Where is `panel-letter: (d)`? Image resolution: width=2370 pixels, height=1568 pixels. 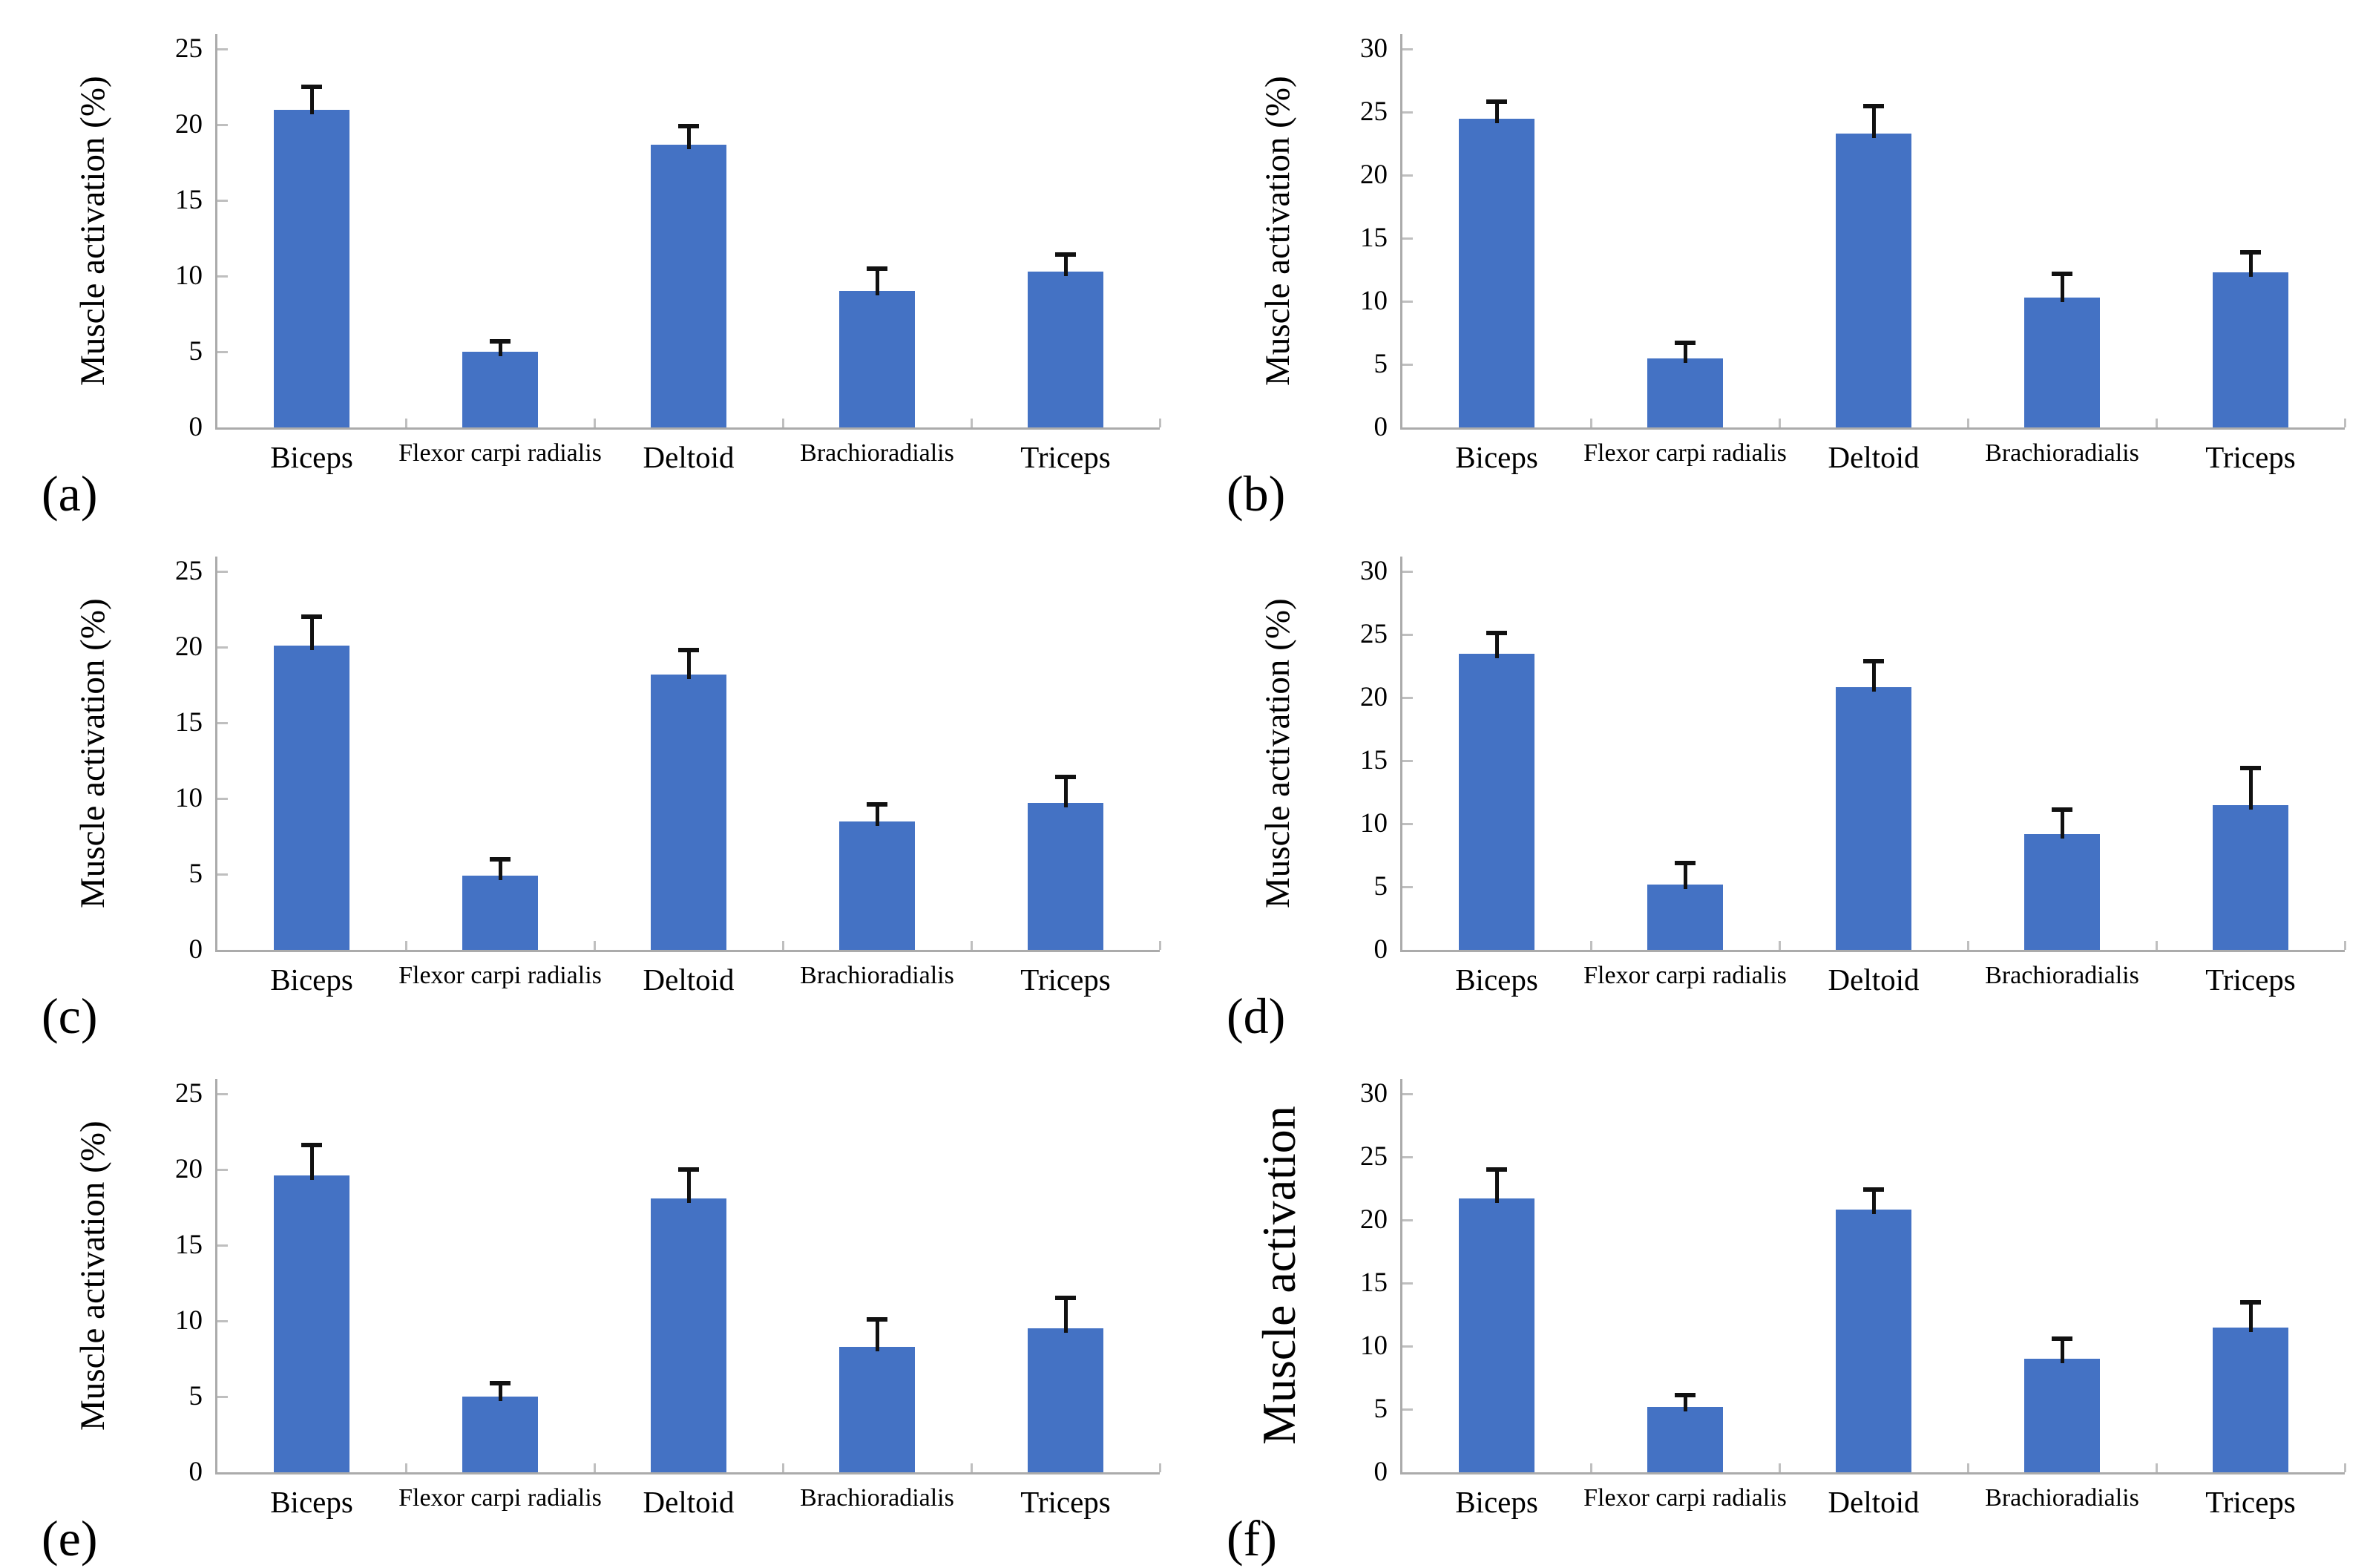
panel-letter: (d) is located at coordinates (1256, 1016).